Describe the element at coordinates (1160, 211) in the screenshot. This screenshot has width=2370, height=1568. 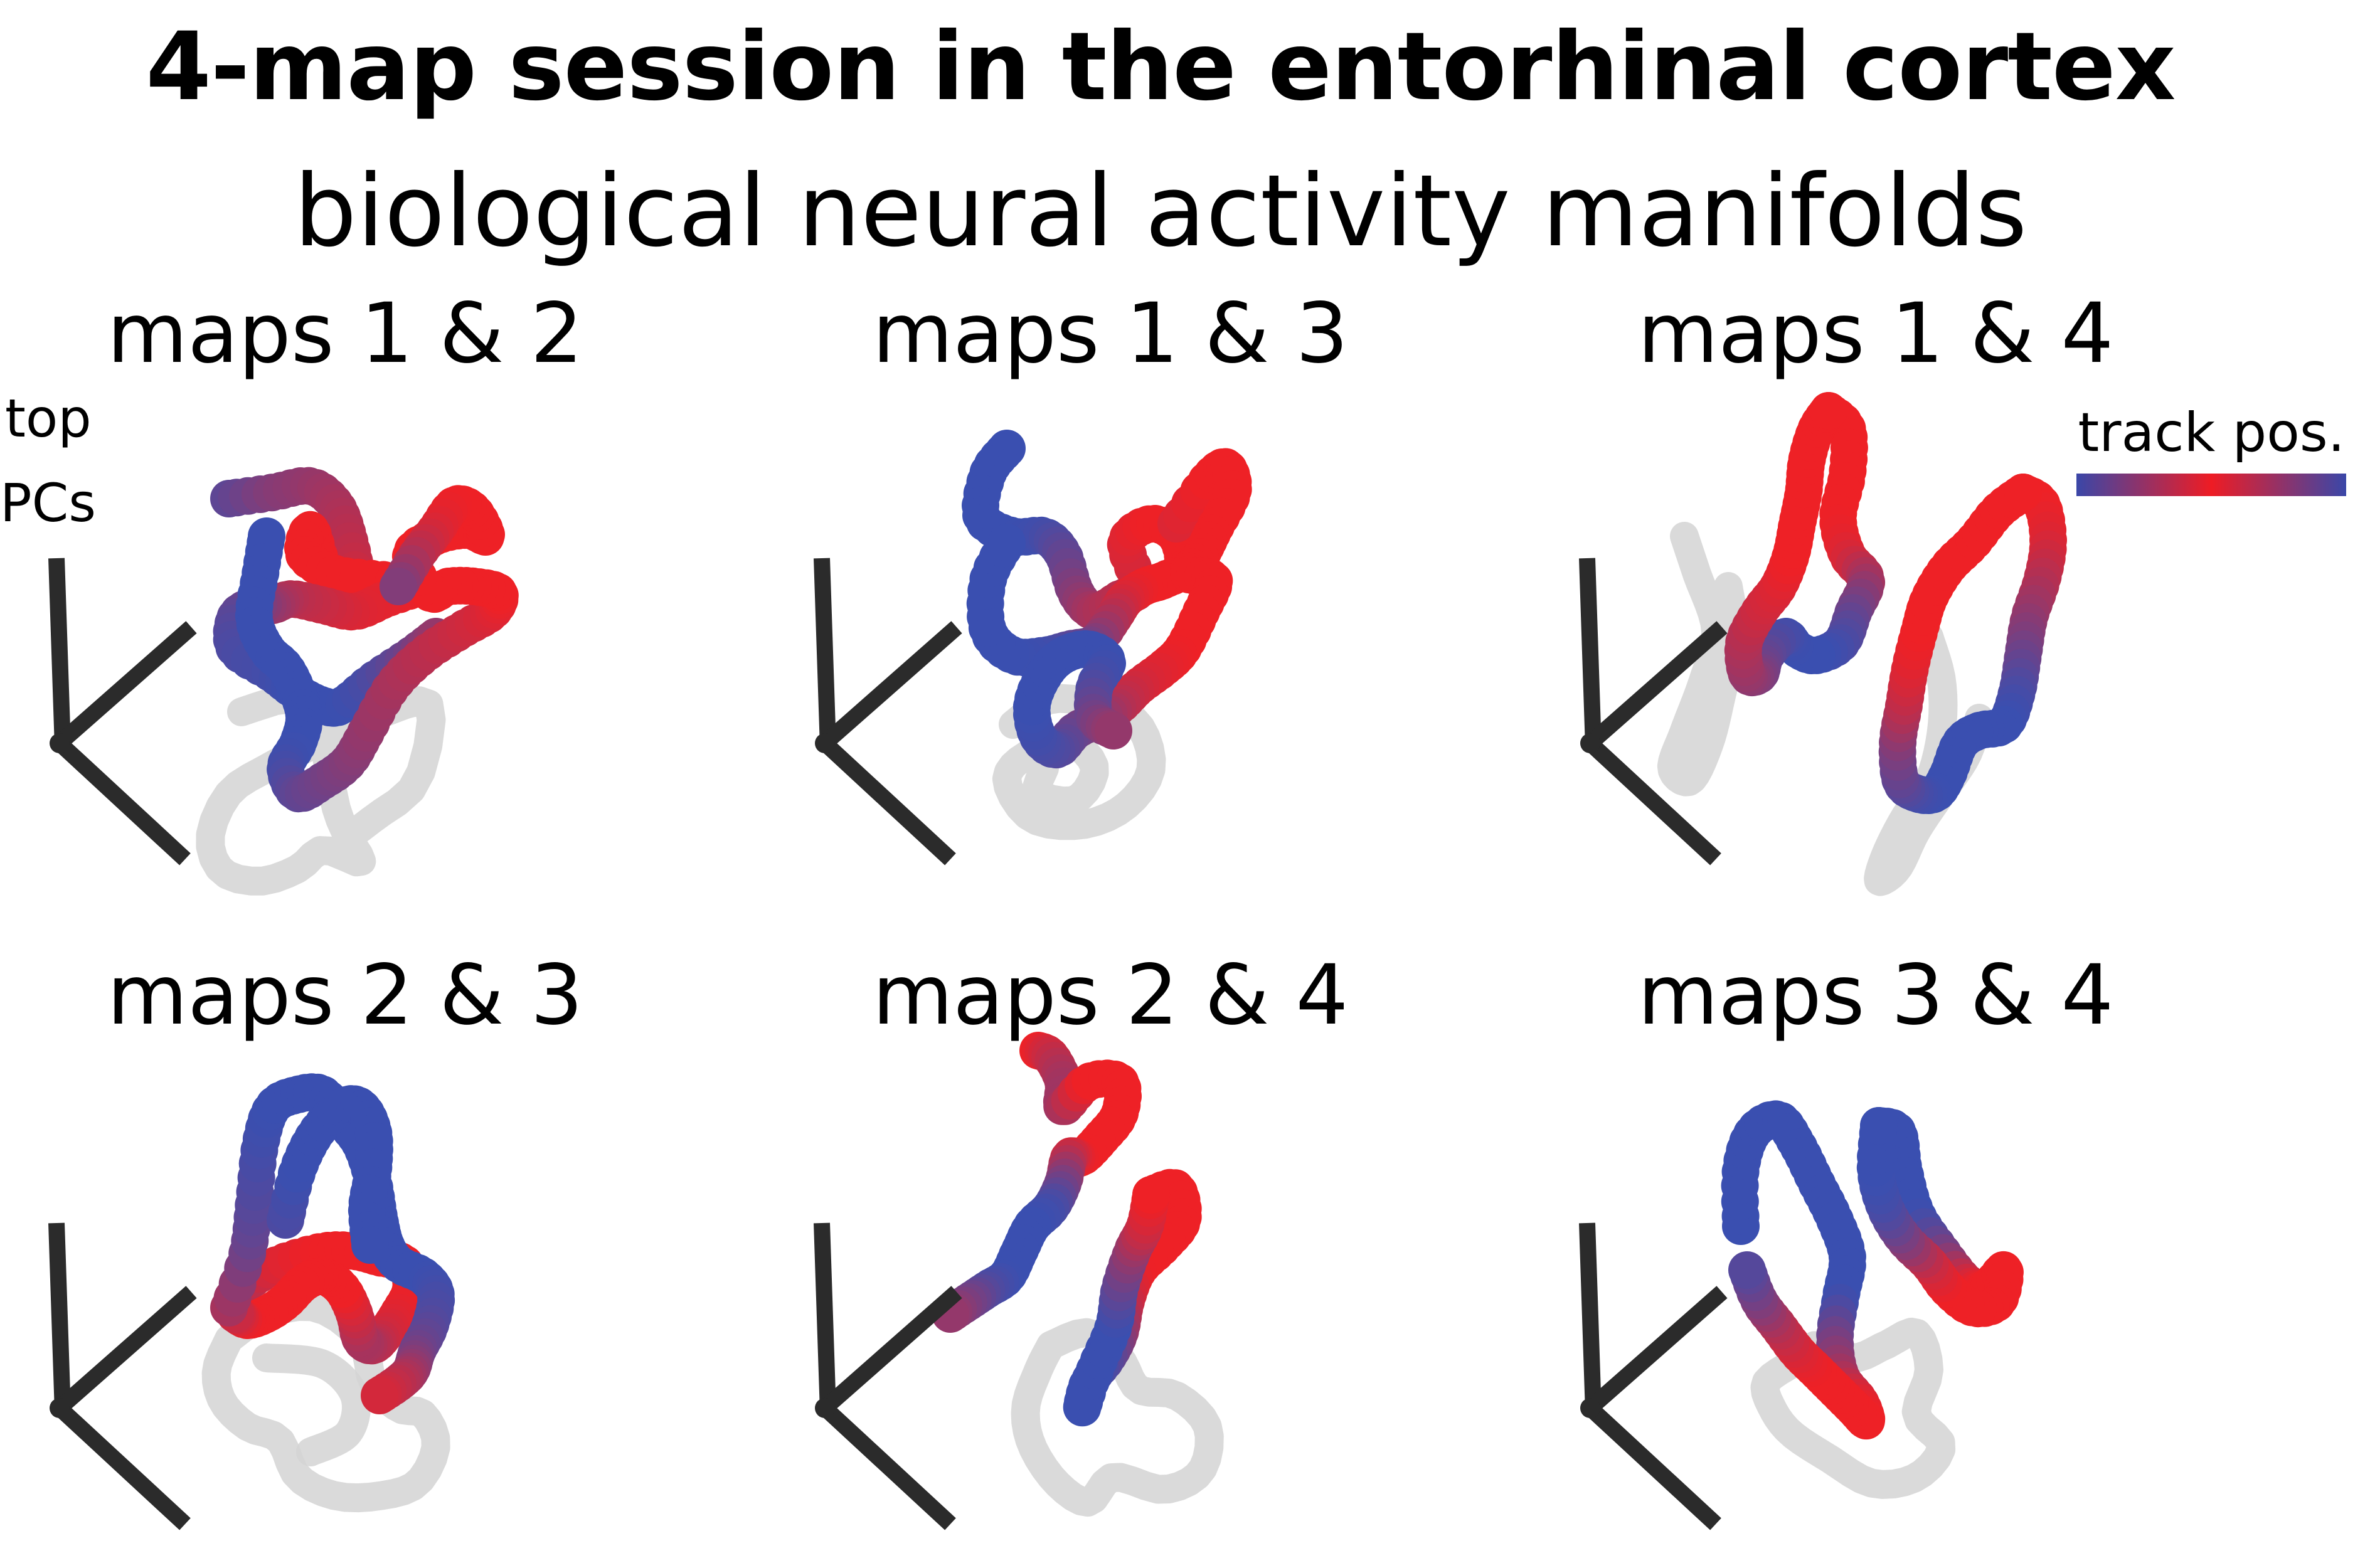
I see `figure-subtitle: biological neural activity manifolds` at that location.